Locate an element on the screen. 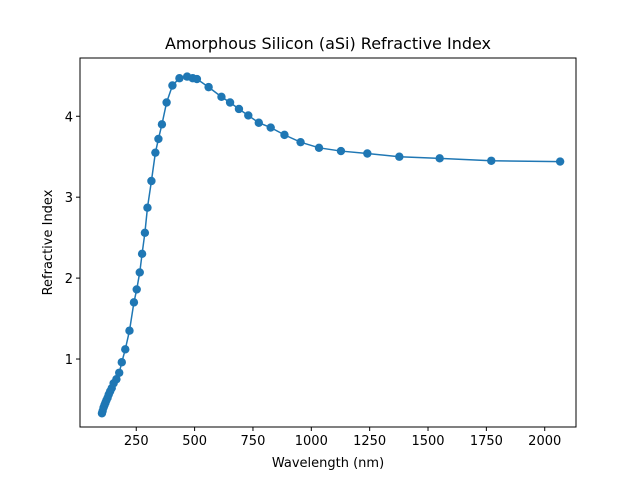 The height and width of the screenshot is (480, 640). x-tick-label: 750 is located at coordinates (253, 441).